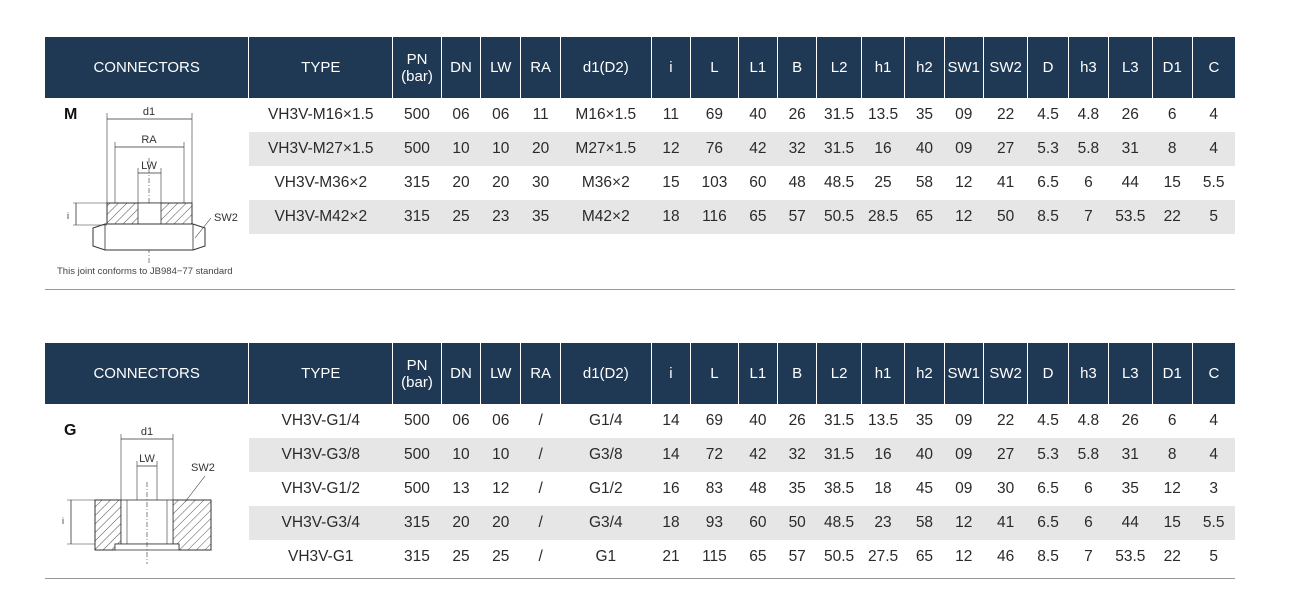 Image resolution: width=1300 pixels, height=603 pixels. I want to click on value-cell: G1, so click(606, 556).